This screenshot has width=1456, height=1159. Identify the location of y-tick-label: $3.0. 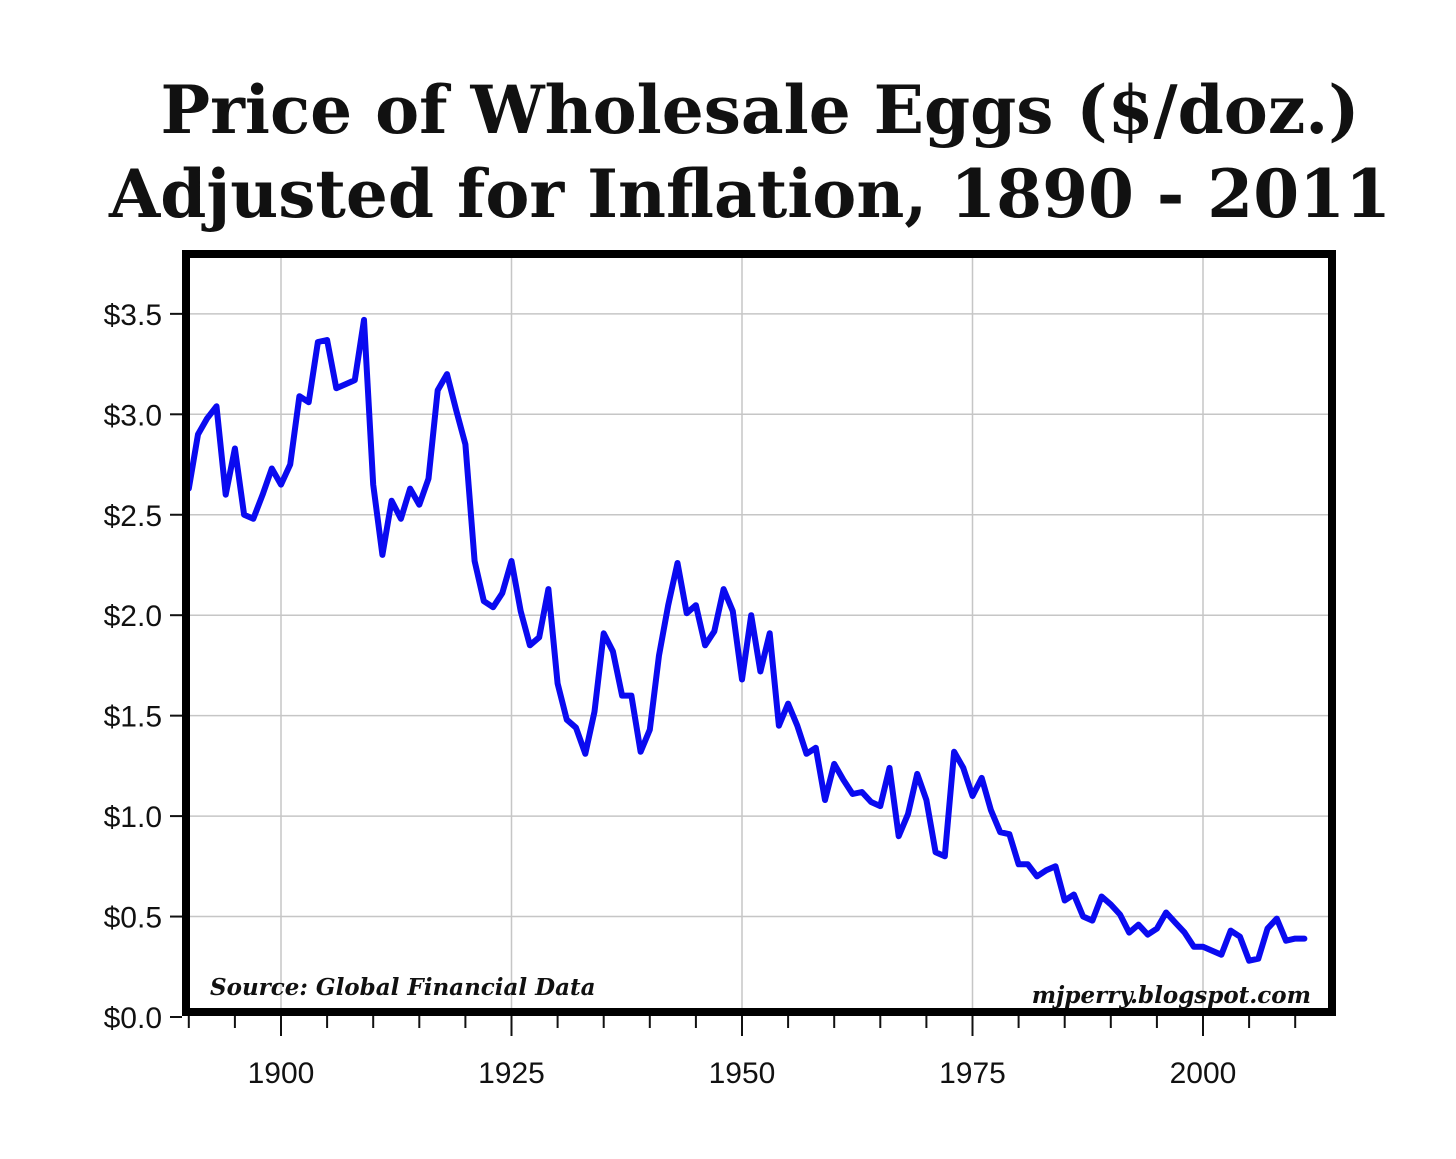
(133, 415).